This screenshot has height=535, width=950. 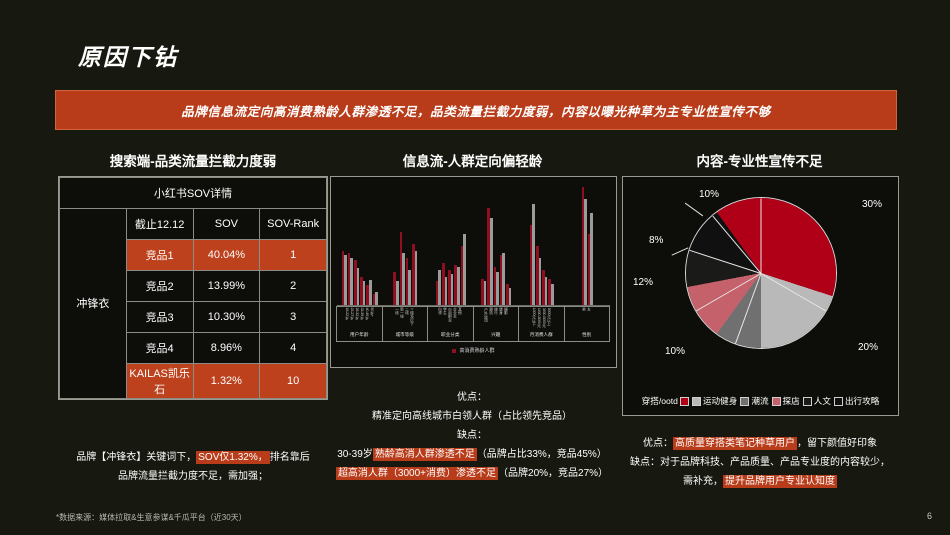 I want to click on table-cell-rank: 4, so click(x=293, y=347).